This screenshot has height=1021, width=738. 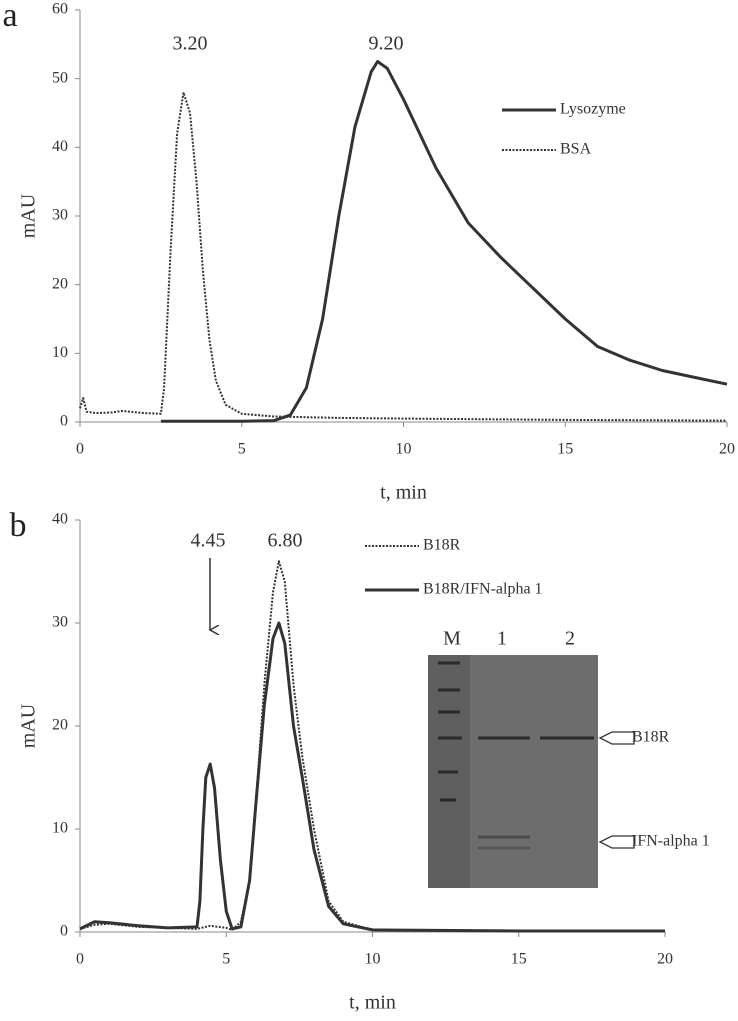 I want to click on annotation: 4.45, so click(x=208, y=541).